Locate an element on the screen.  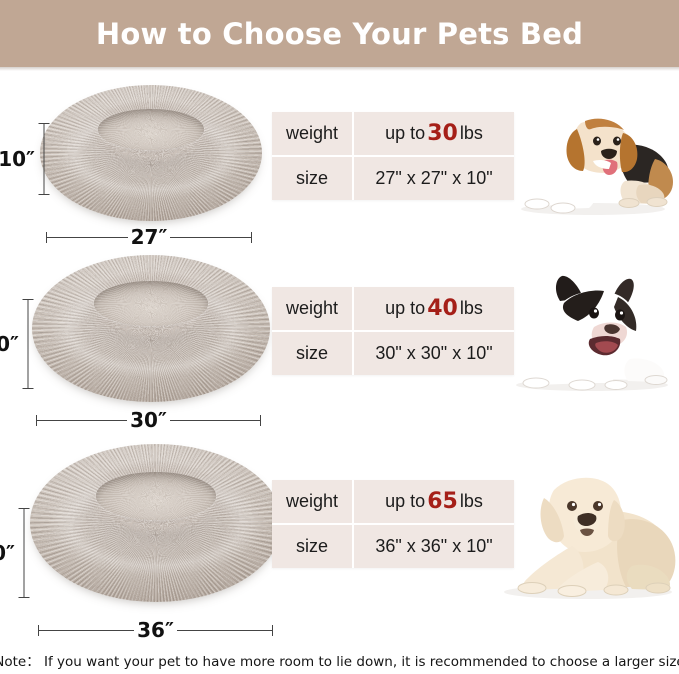
size-value: 36" x 36" x 10" is located at coordinates (434, 546).